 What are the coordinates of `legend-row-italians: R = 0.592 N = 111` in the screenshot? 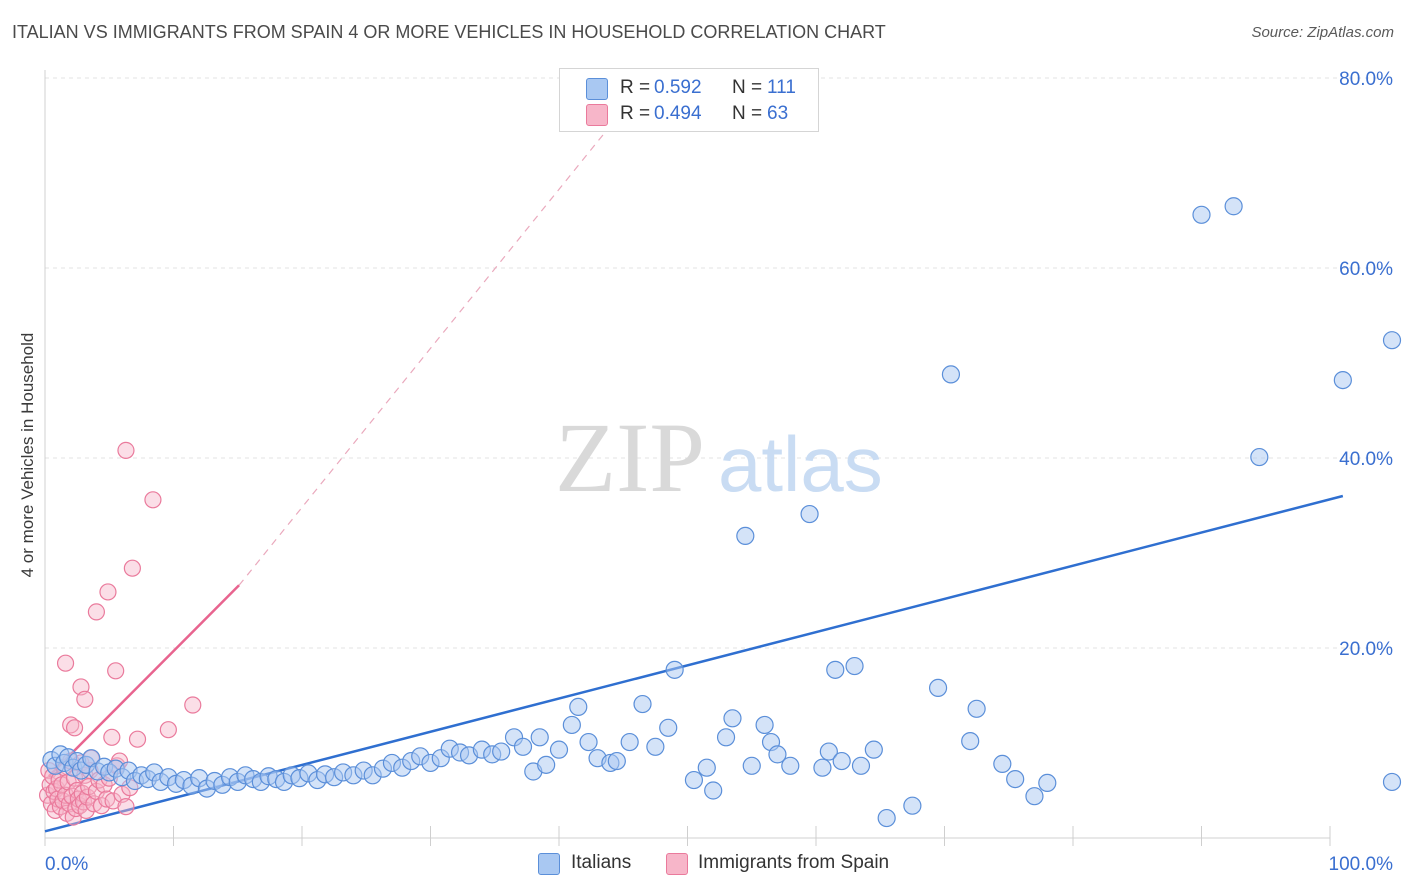 It's located at (689, 88).